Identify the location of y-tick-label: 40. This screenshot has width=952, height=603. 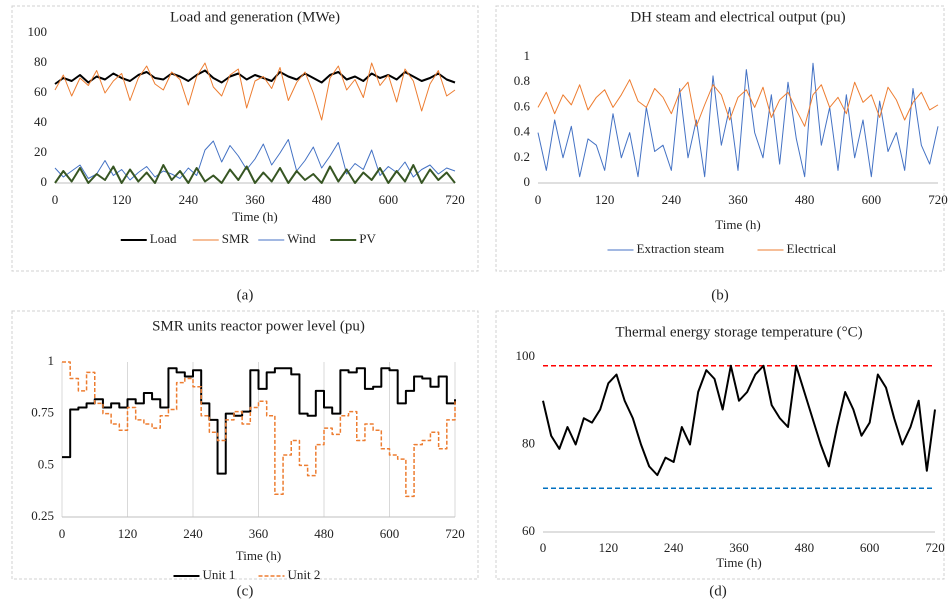
(40, 121).